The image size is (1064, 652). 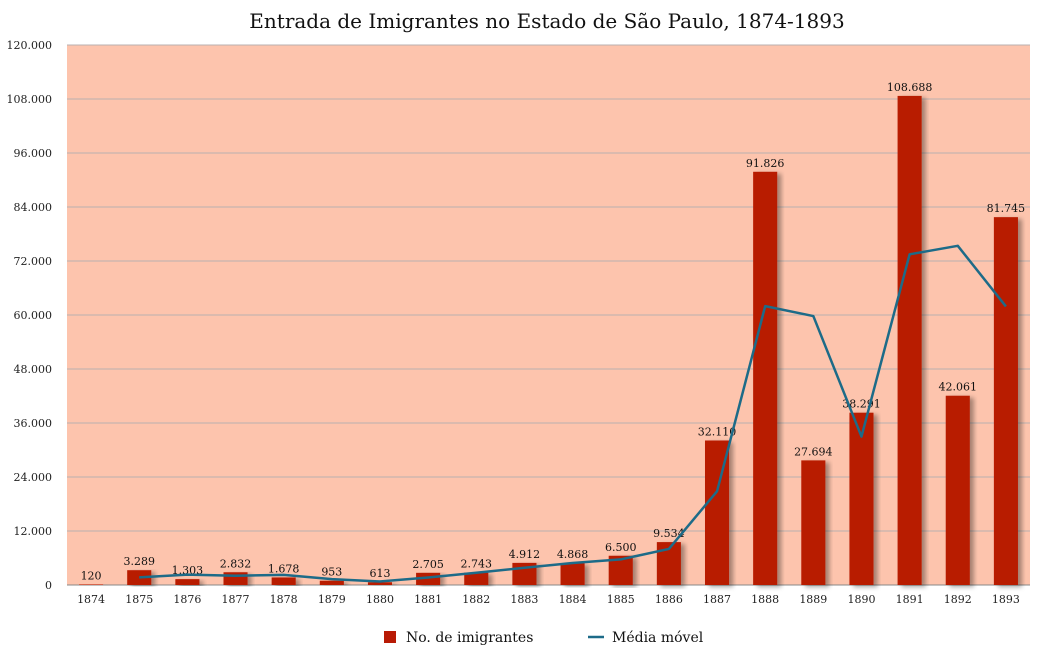 I want to click on x-tick-label: 1893, so click(x=1006, y=599).